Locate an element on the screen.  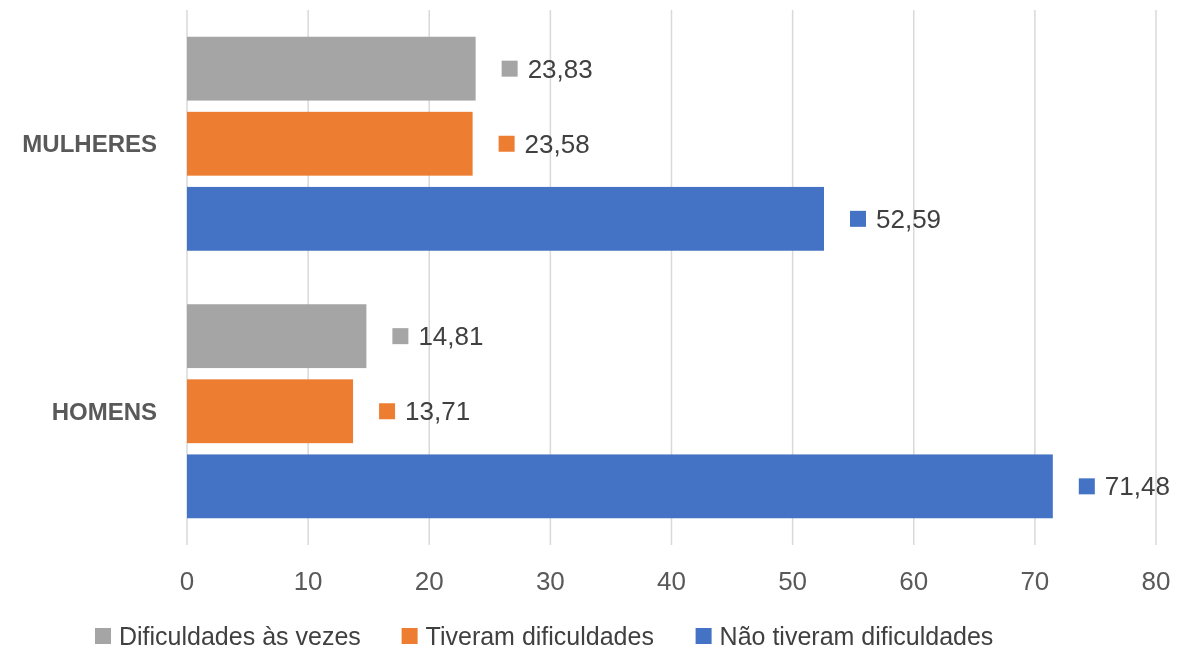
x-tick-label: 40 is located at coordinates (671, 581).